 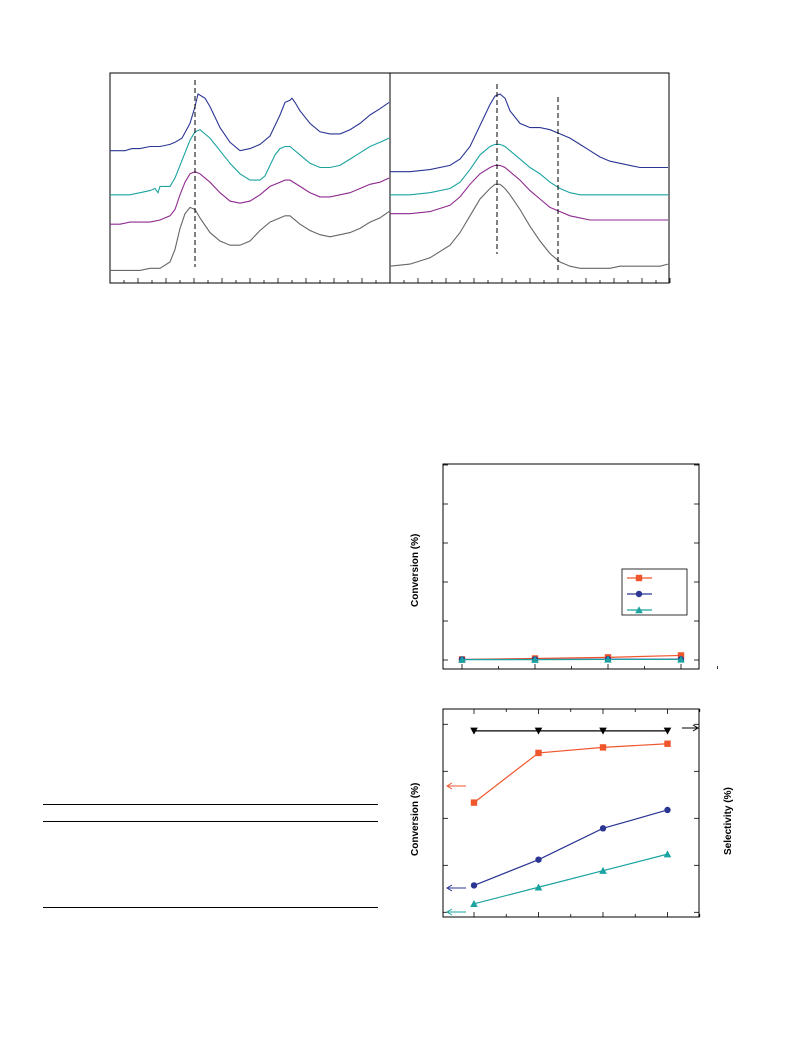 What do you see at coordinates (654, 592) in the screenshot?
I see `panel-c-legend-box` at bounding box center [654, 592].